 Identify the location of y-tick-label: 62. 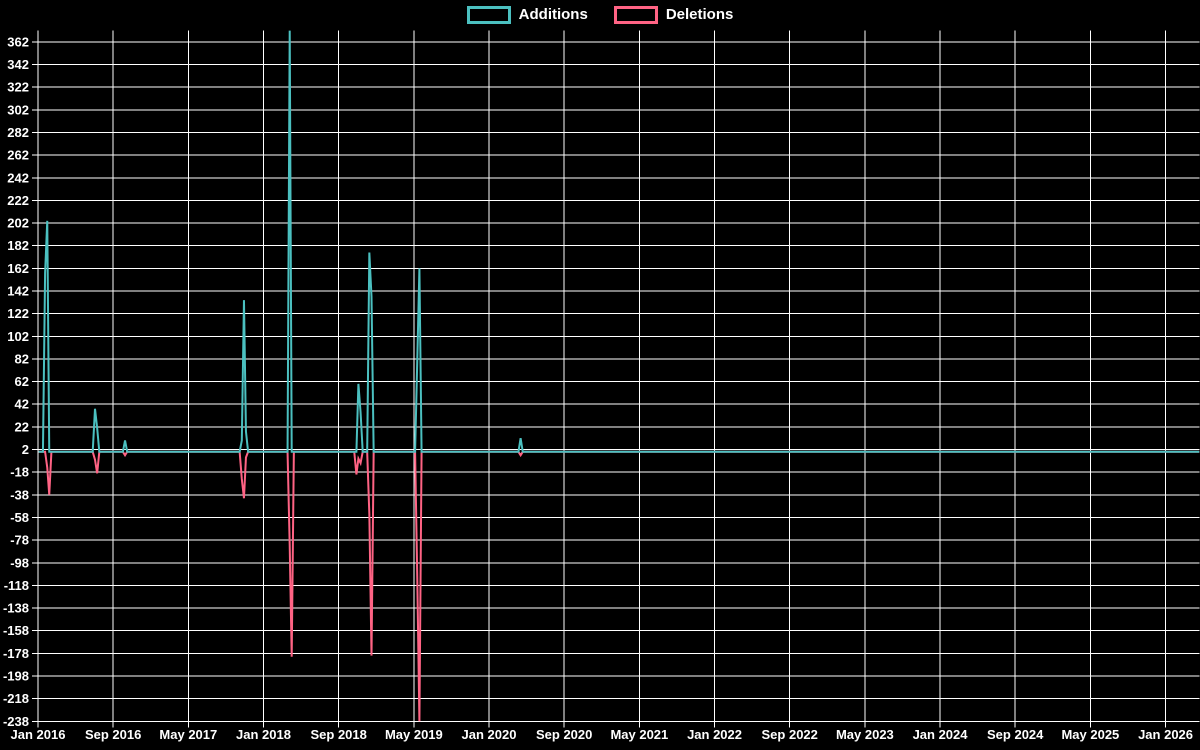
(22, 381).